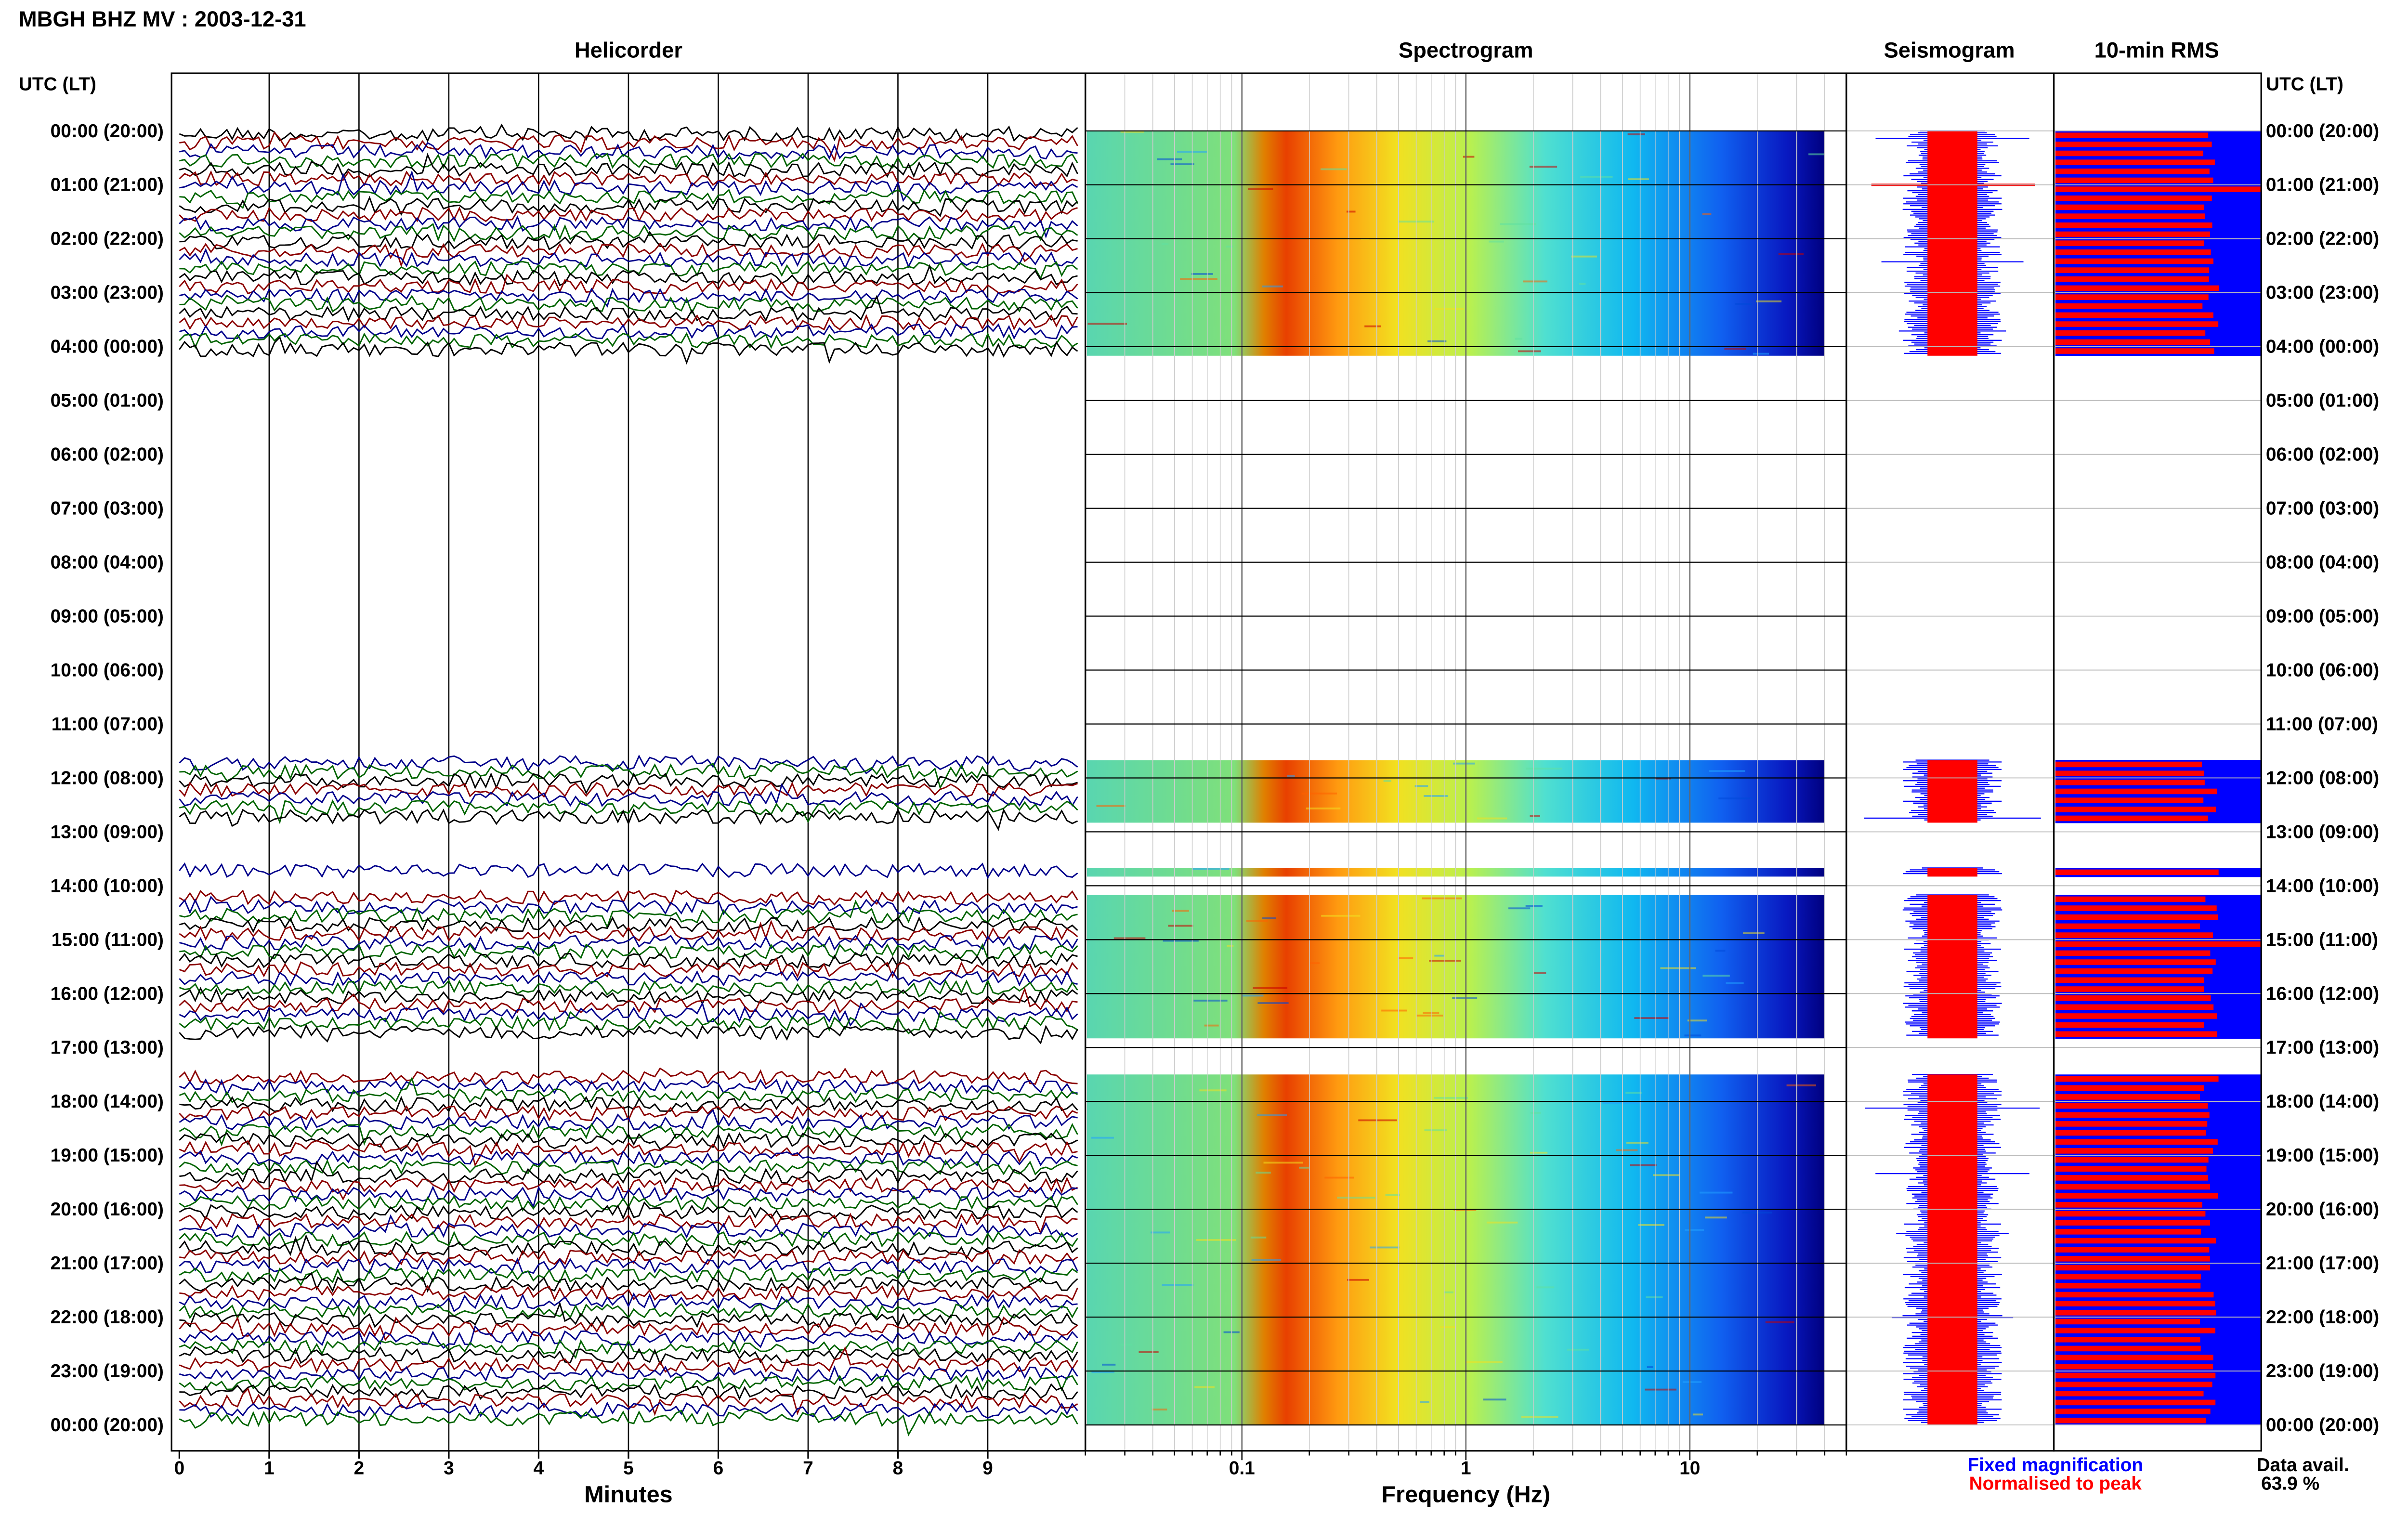 This screenshot has height=1514, width=2408. I want to click on time-label-right: 11:00 (07:00), so click(2322, 724).